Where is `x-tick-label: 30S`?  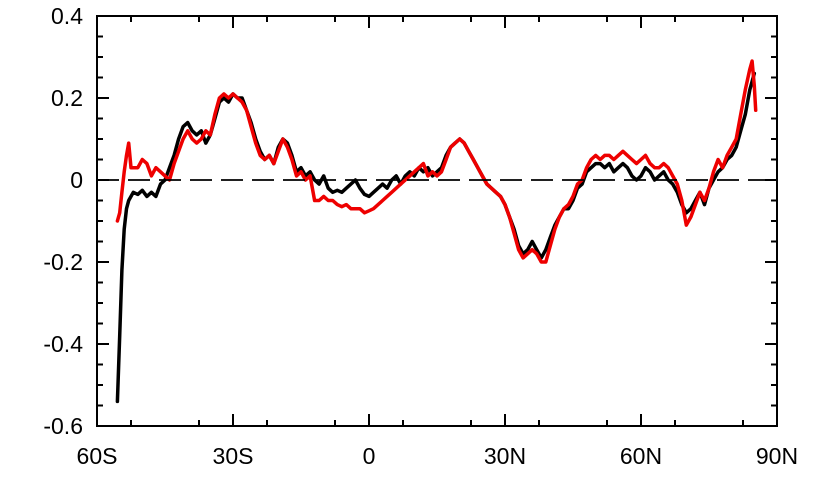
x-tick-label: 30S is located at coordinates (233, 456).